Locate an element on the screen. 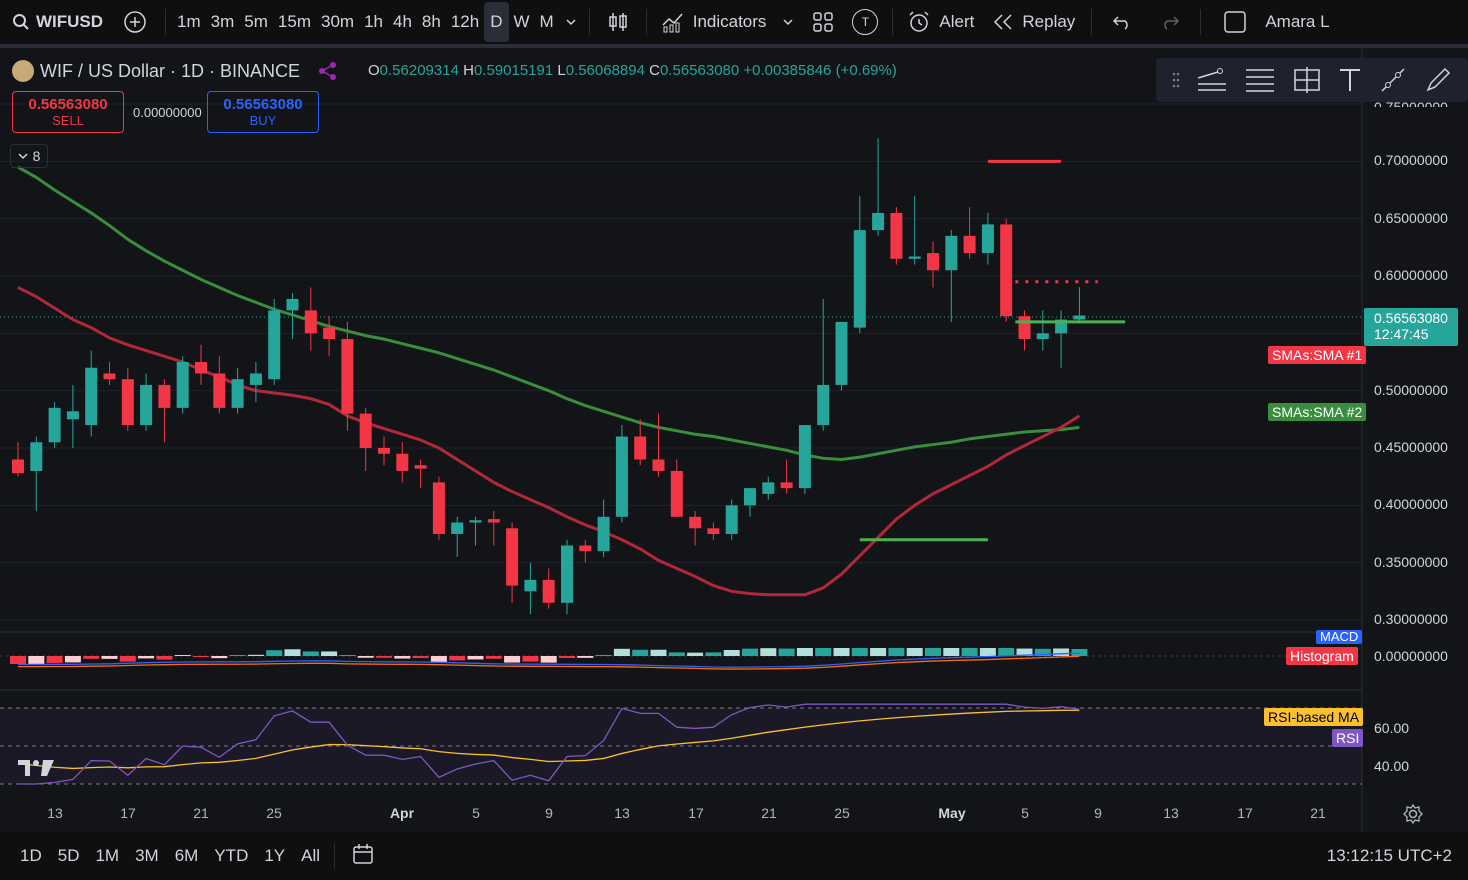 Image resolution: width=1468 pixels, height=880 pixels. replay-button: Replay is located at coordinates (1033, 22).